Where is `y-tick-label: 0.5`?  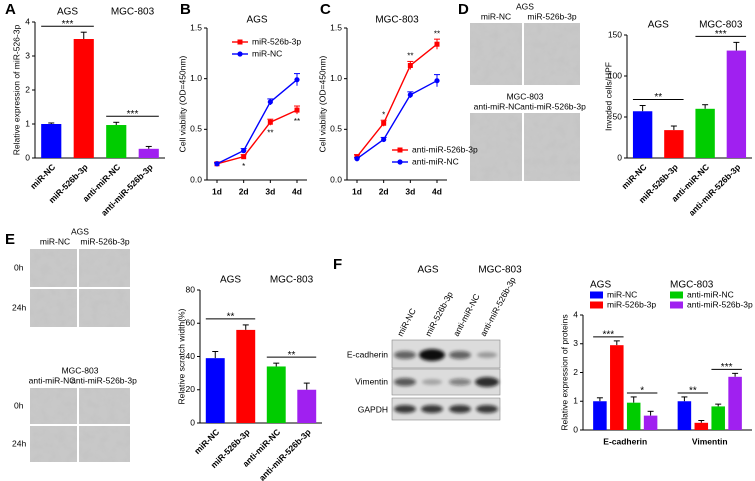 y-tick-label: 0.5 is located at coordinates (336, 129).